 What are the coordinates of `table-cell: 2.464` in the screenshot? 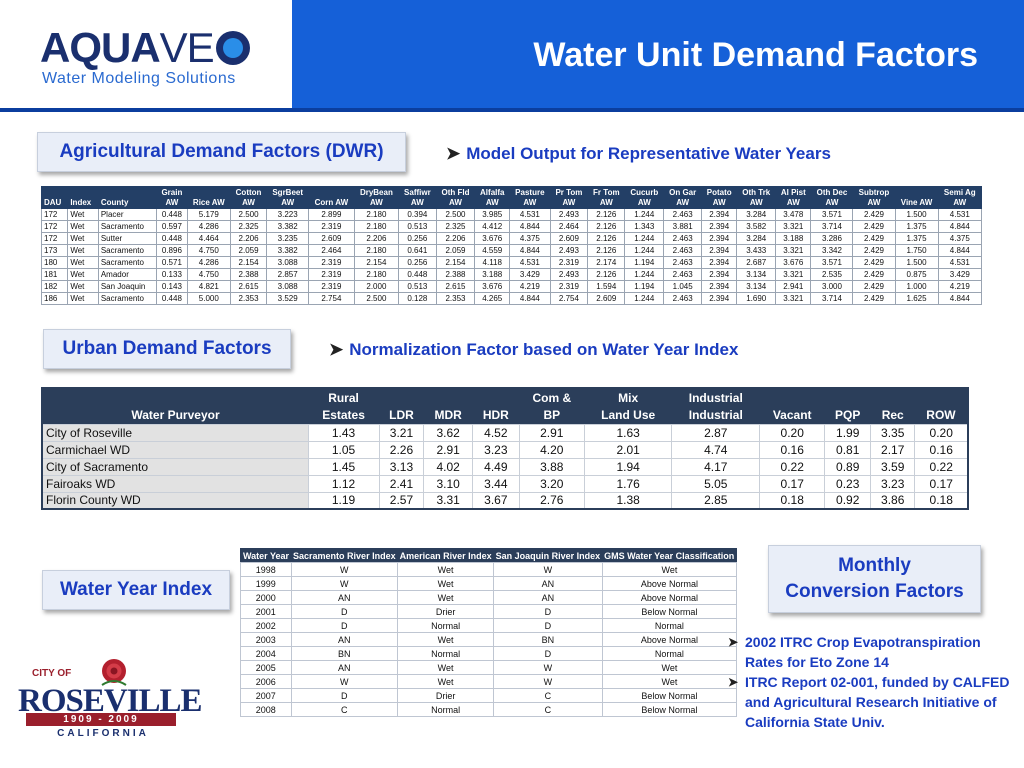 It's located at (331, 250).